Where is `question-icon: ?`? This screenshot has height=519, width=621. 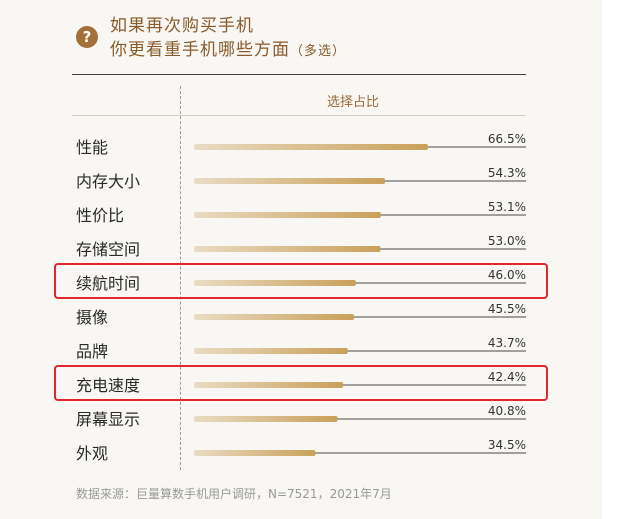
question-icon: ? is located at coordinates (87, 37).